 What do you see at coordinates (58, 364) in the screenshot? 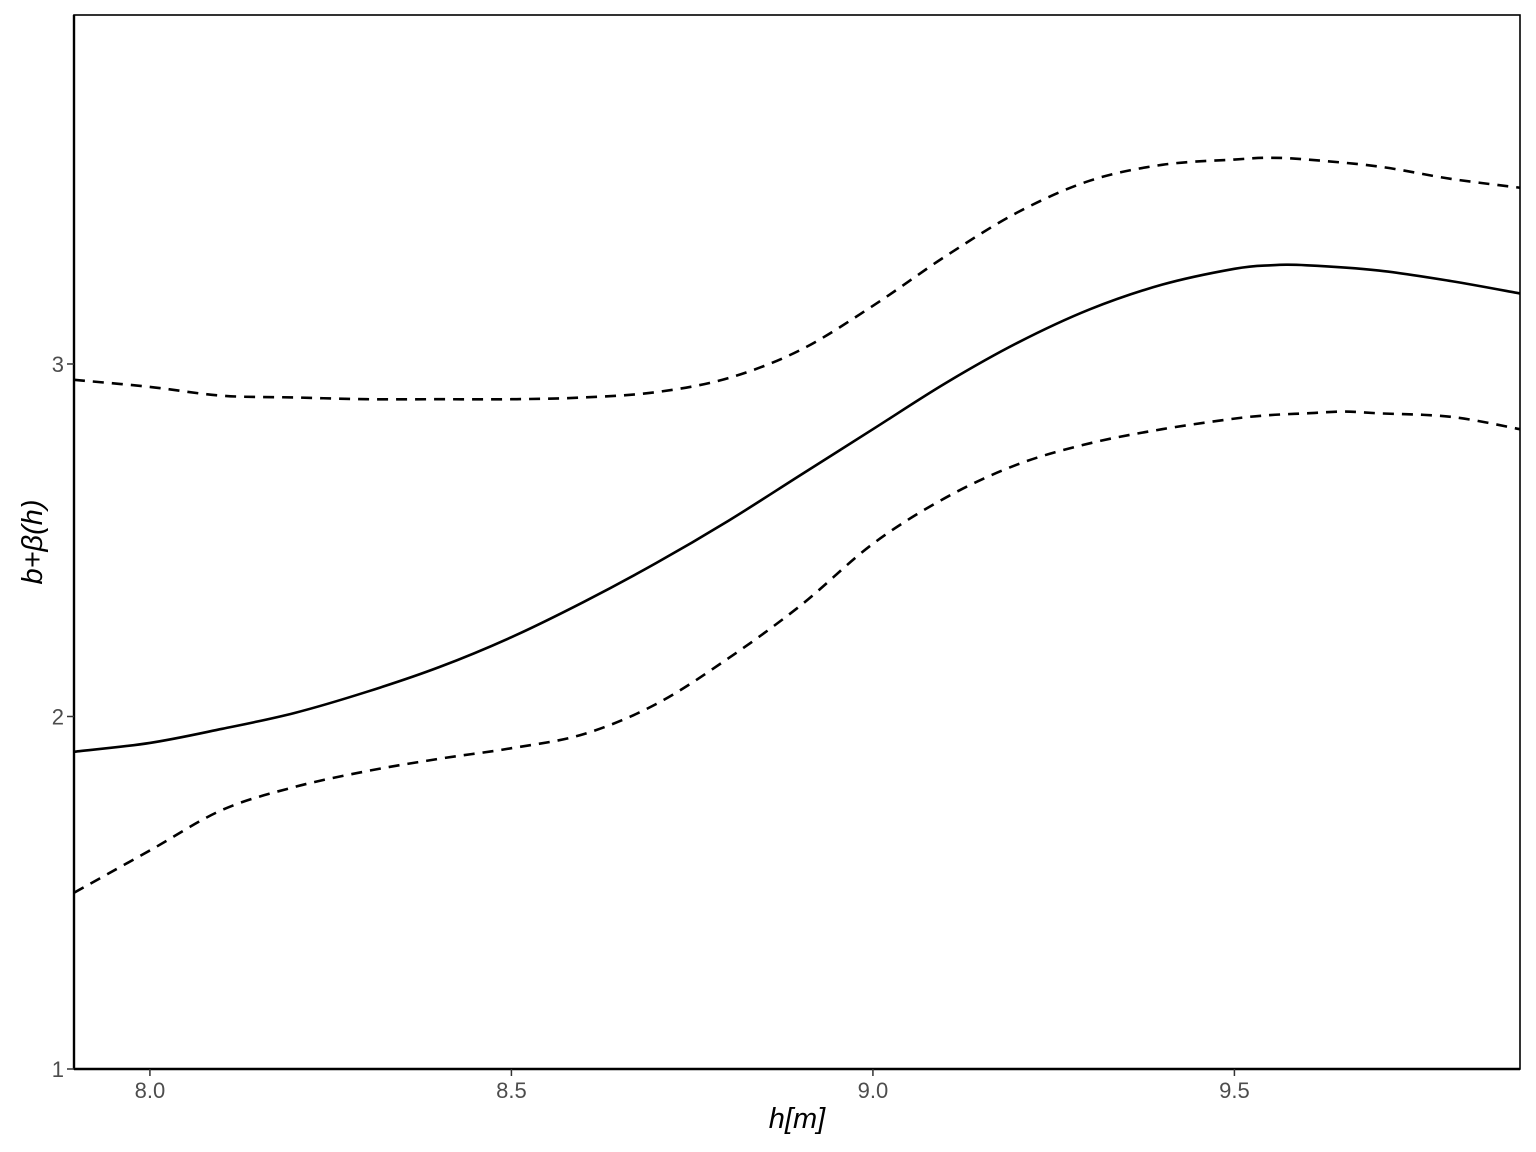
I see `y-tick-label: 3` at bounding box center [58, 364].